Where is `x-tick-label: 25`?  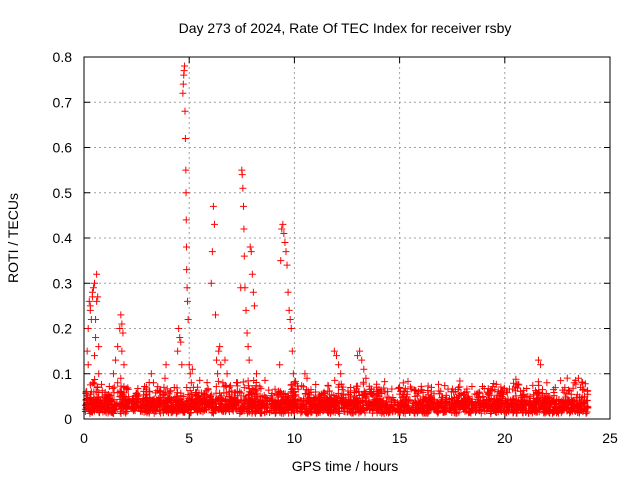 x-tick-label: 25 is located at coordinates (610, 438).